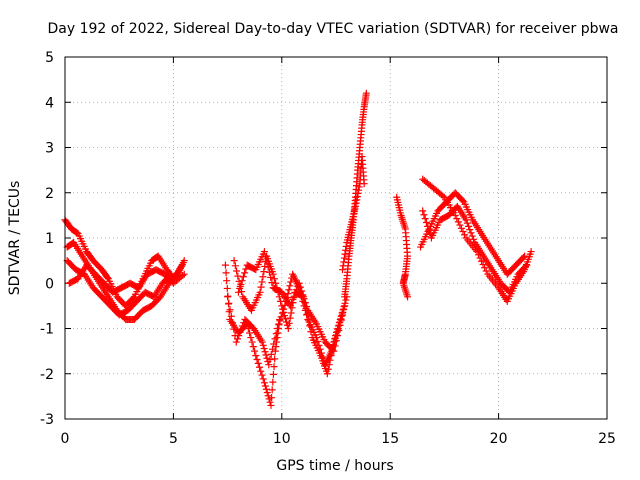 The image size is (640, 480). What do you see at coordinates (47, 330) in the screenshot?
I see `y-tick-label: -1` at bounding box center [47, 330].